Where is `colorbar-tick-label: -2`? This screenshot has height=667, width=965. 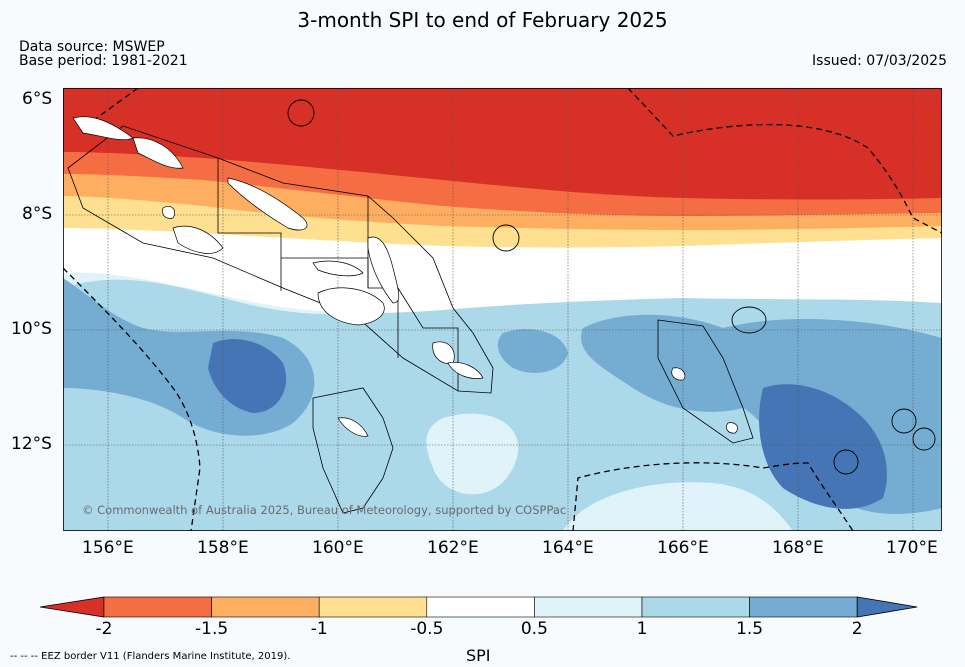
colorbar-tick-label: -2 is located at coordinates (104, 629).